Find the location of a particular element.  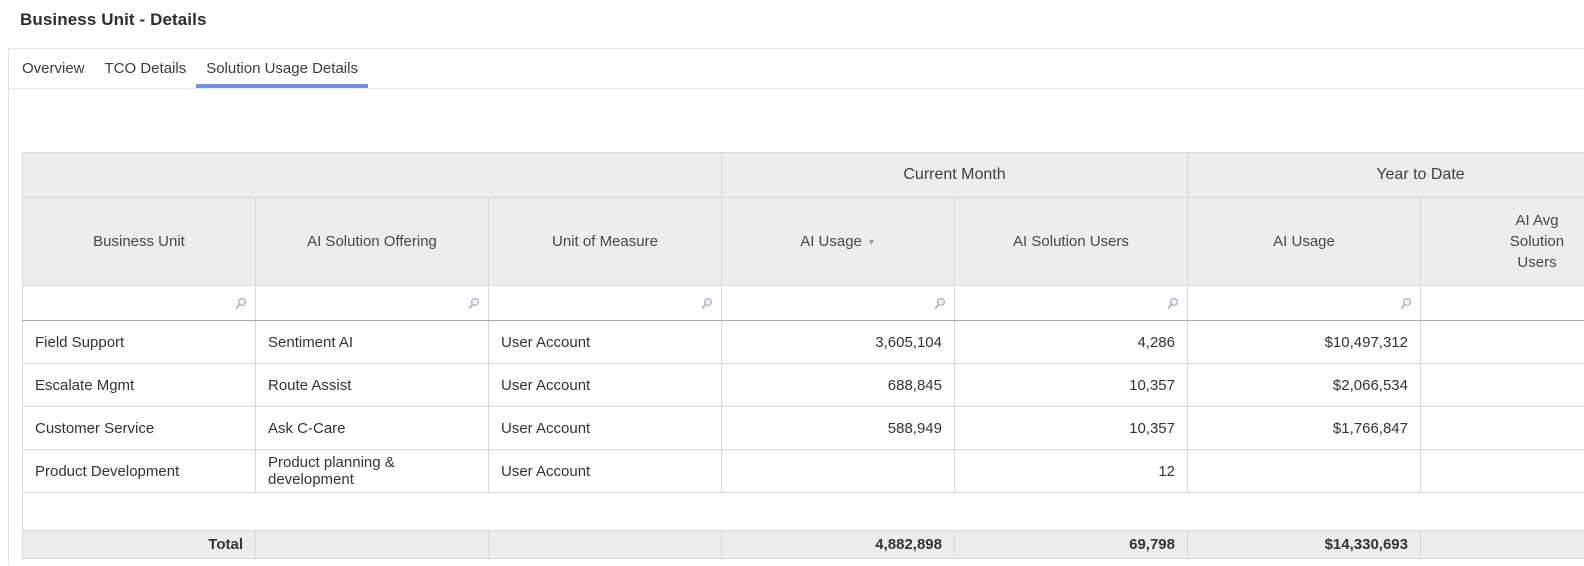

column-header-ytd-ai-avg-solution-users: AI Avg Solution Users is located at coordinates (1502, 241).